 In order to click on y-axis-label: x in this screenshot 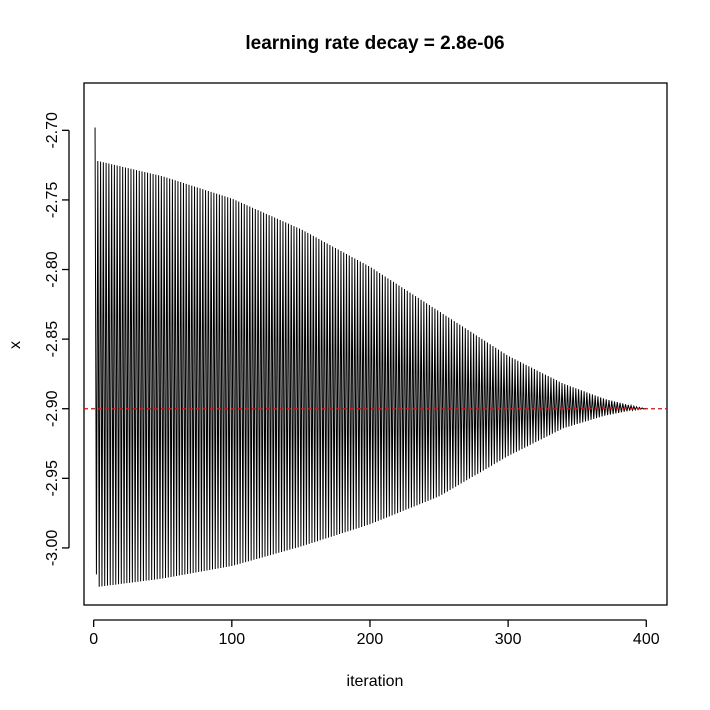, I will do `click(15, 345)`.